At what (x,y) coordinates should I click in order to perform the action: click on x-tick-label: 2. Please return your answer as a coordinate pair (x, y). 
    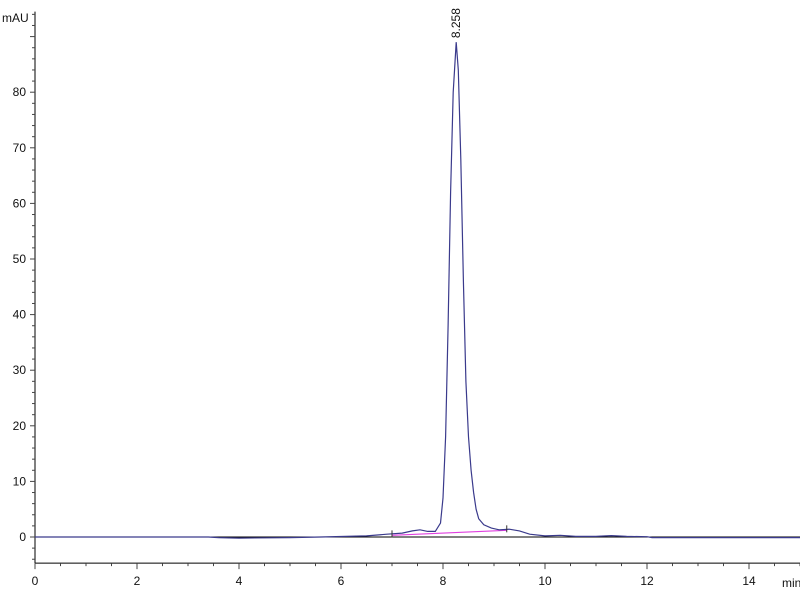
    Looking at the image, I should click on (137, 581).